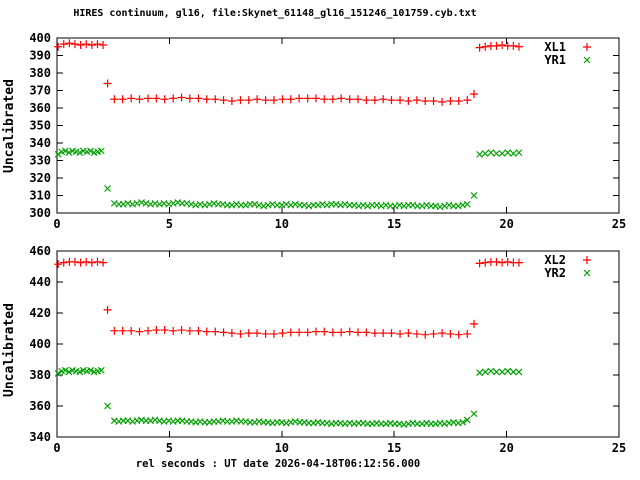 The height and width of the screenshot is (480, 640). I want to click on svg-text: 460, so click(40, 251).